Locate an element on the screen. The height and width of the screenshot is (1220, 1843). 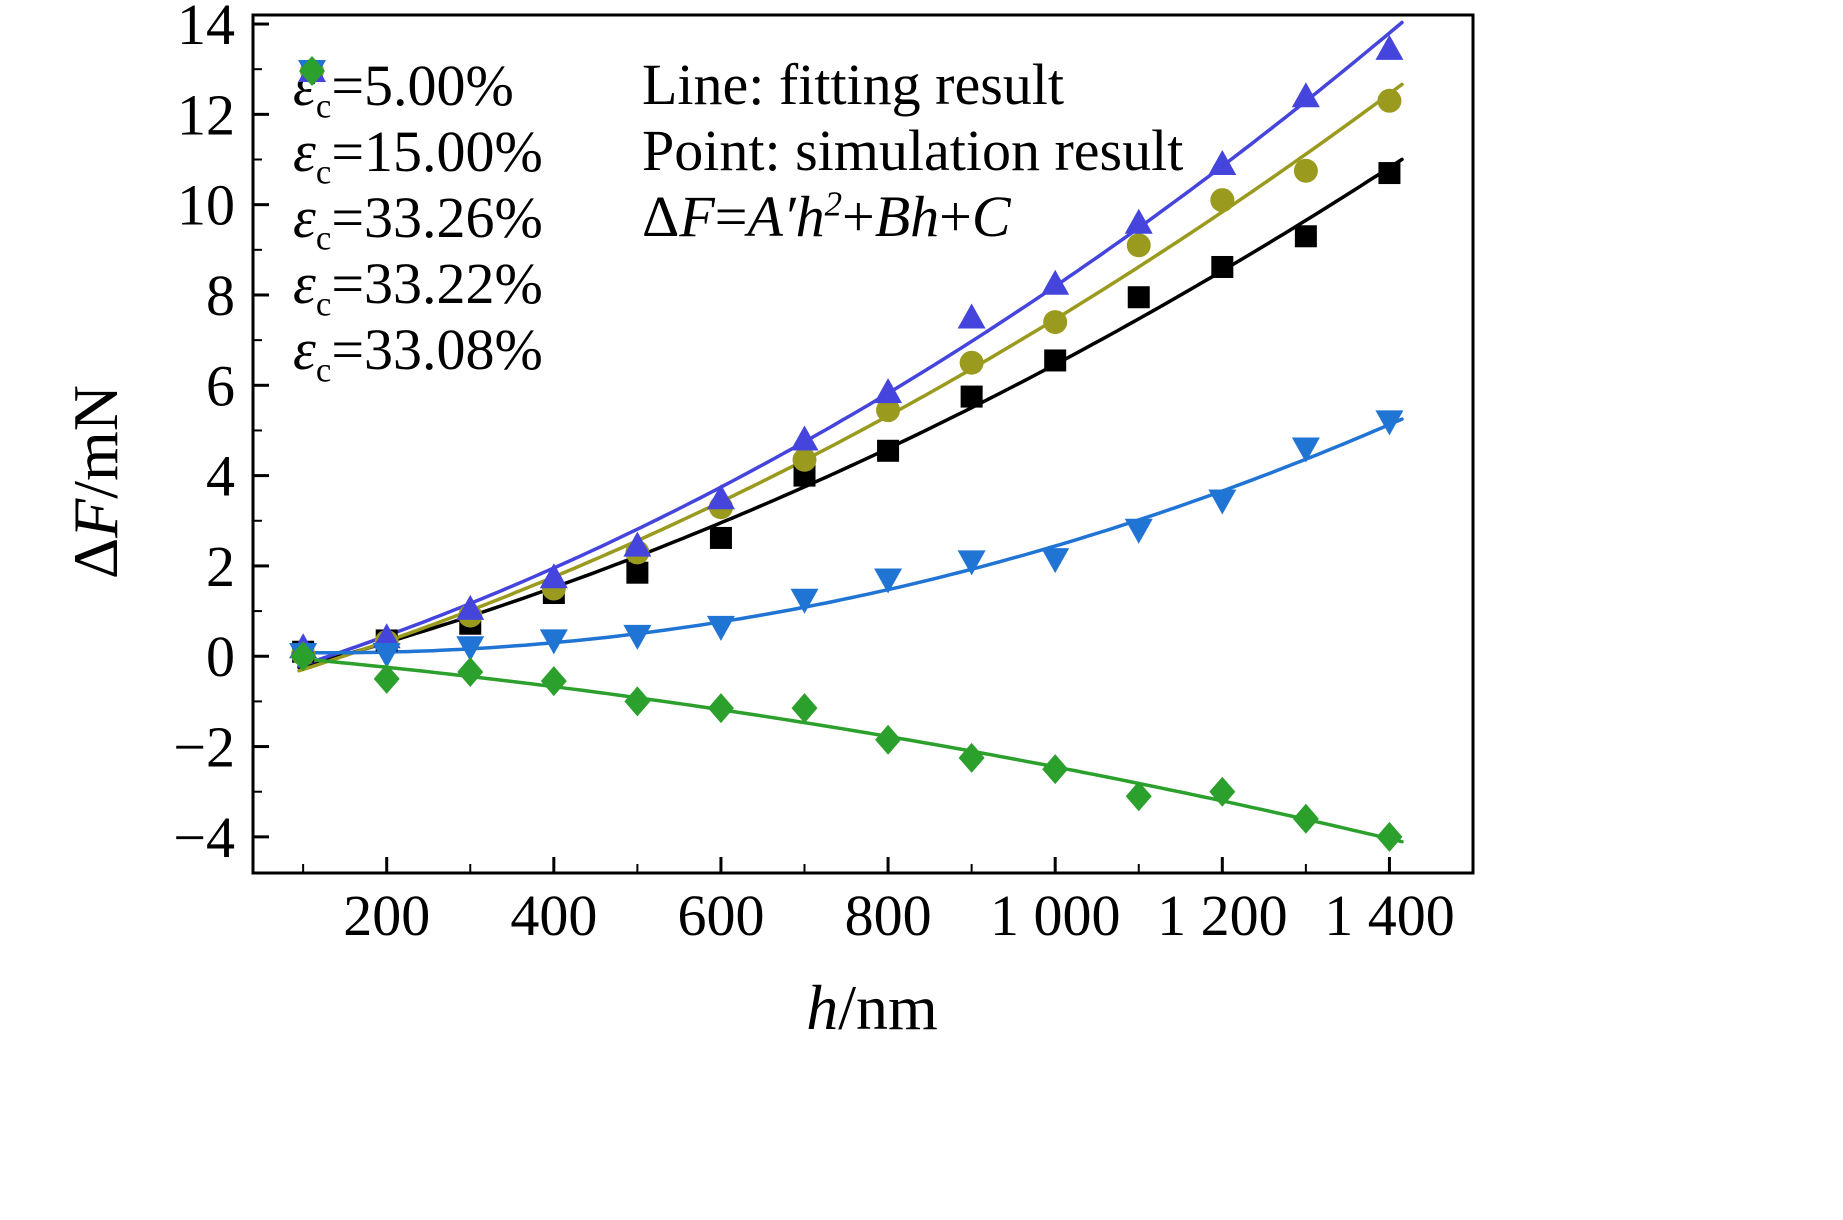
annotation-point-simulation: Point: simulation result is located at coordinates (913, 150).